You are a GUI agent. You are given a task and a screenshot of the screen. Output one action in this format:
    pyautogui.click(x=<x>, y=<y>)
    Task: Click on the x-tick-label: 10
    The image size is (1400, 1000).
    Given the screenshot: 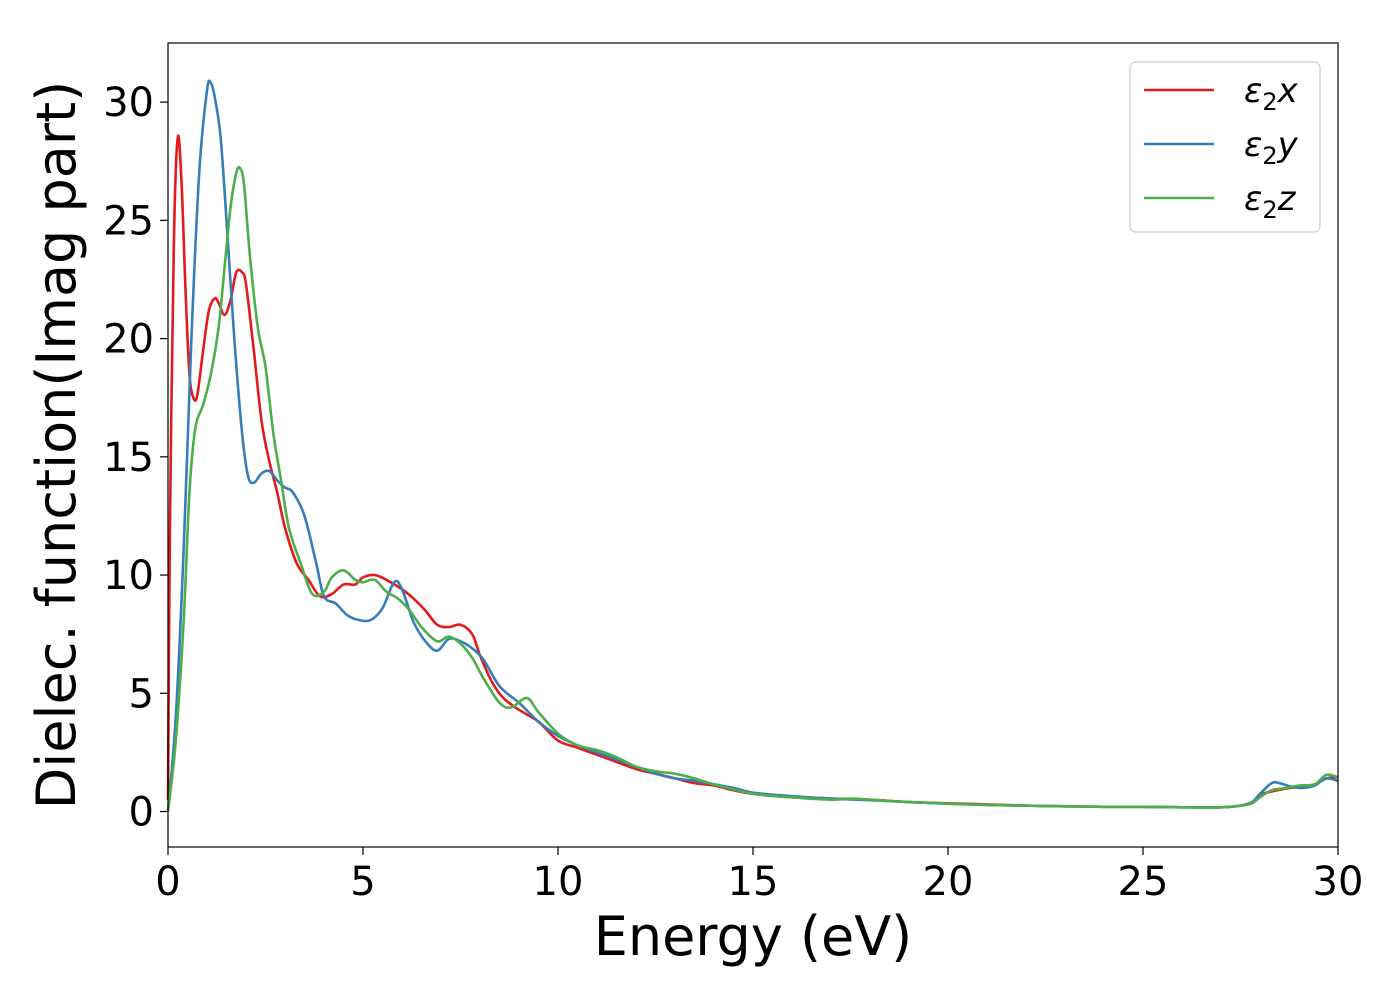 What is the action you would take?
    pyautogui.click(x=558, y=882)
    